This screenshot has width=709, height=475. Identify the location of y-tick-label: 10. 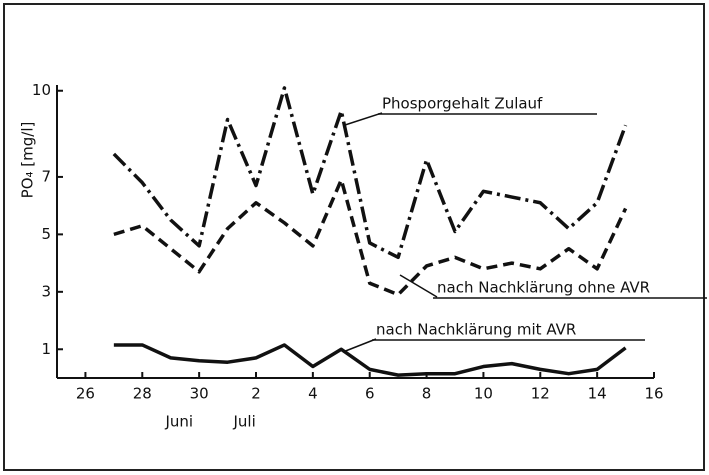
(41, 90).